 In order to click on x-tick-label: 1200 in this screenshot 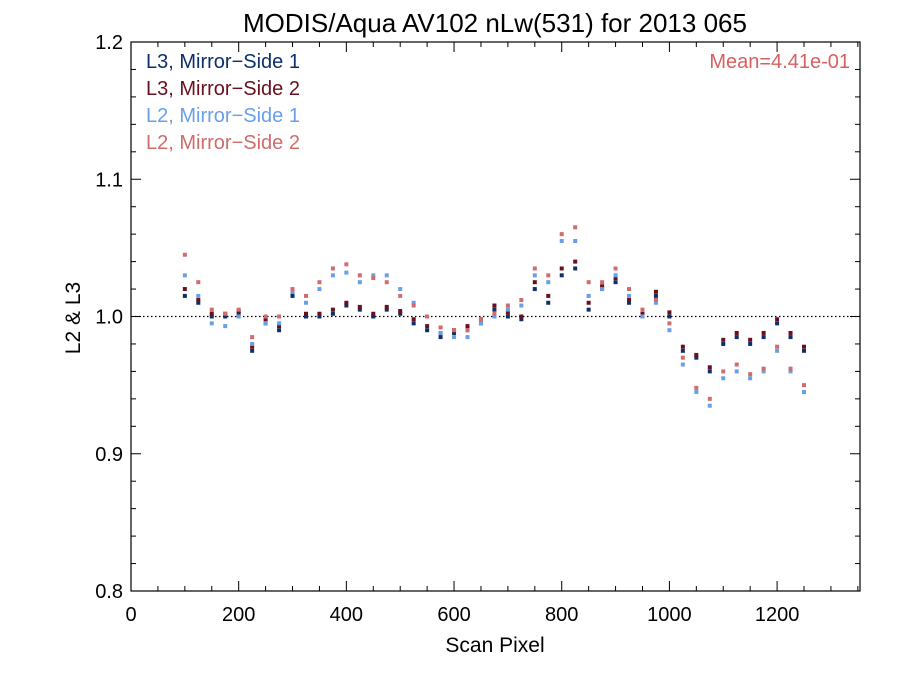, I will do `click(777, 615)`.